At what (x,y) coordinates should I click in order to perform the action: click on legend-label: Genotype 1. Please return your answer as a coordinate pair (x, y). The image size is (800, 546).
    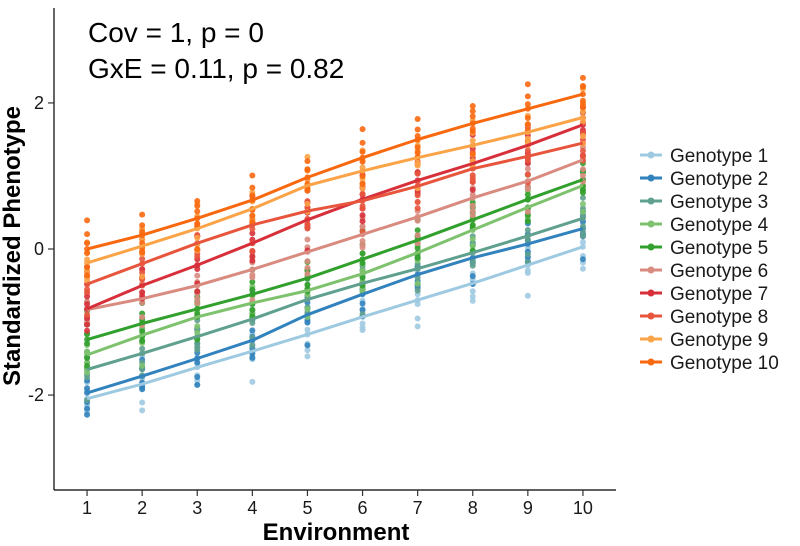
    Looking at the image, I should click on (719, 156).